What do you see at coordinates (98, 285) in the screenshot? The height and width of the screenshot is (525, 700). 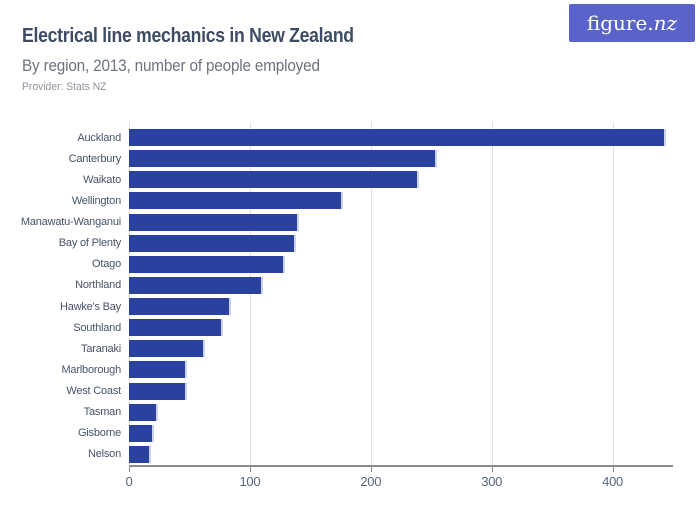 I see `y-label: Northland` at bounding box center [98, 285].